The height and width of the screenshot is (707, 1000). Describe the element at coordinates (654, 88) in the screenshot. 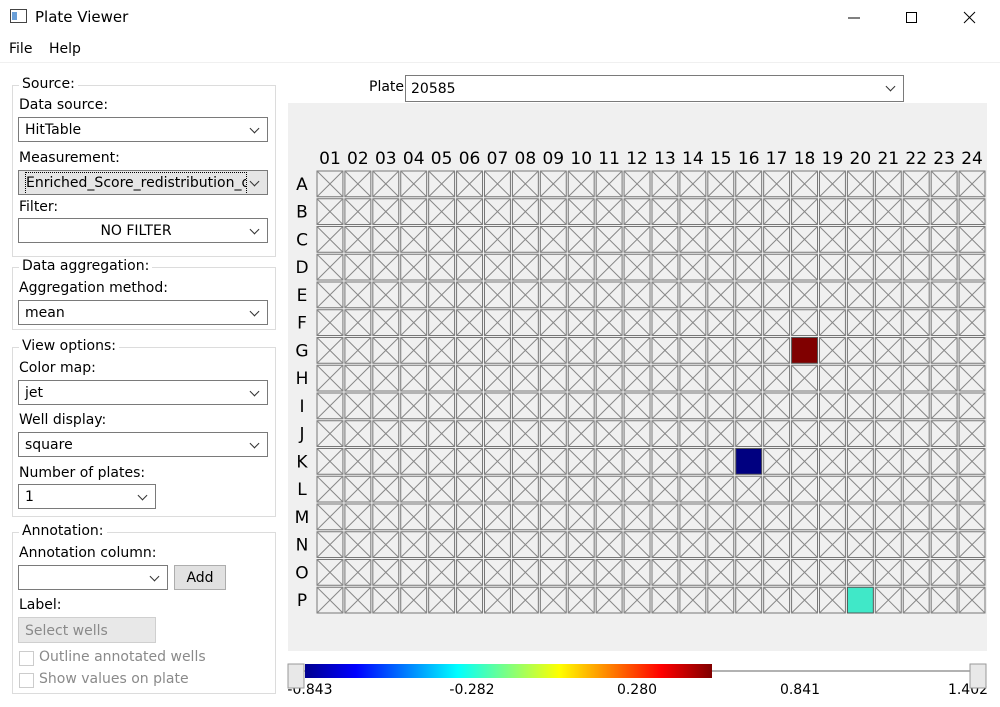

I see `plate-combo: 20585` at that location.